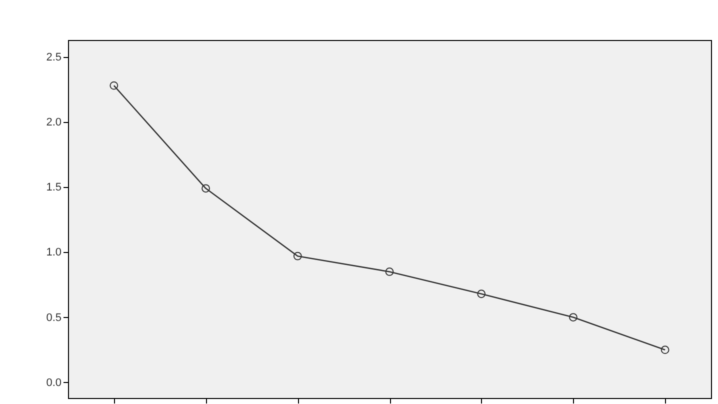  Describe the element at coordinates (54, 57) in the screenshot. I see `y-tick-label: 2.5` at that location.